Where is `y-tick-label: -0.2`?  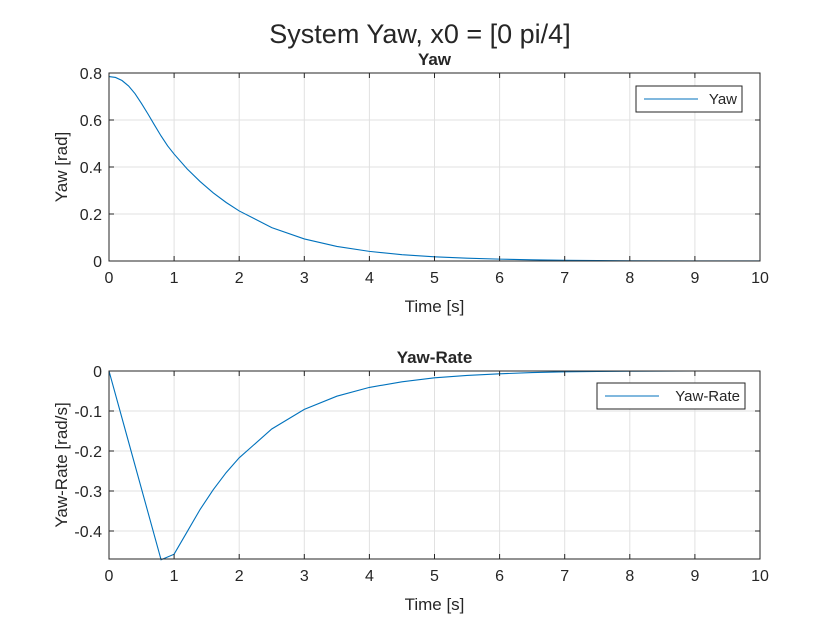 y-tick-label: -0.2 is located at coordinates (88, 452).